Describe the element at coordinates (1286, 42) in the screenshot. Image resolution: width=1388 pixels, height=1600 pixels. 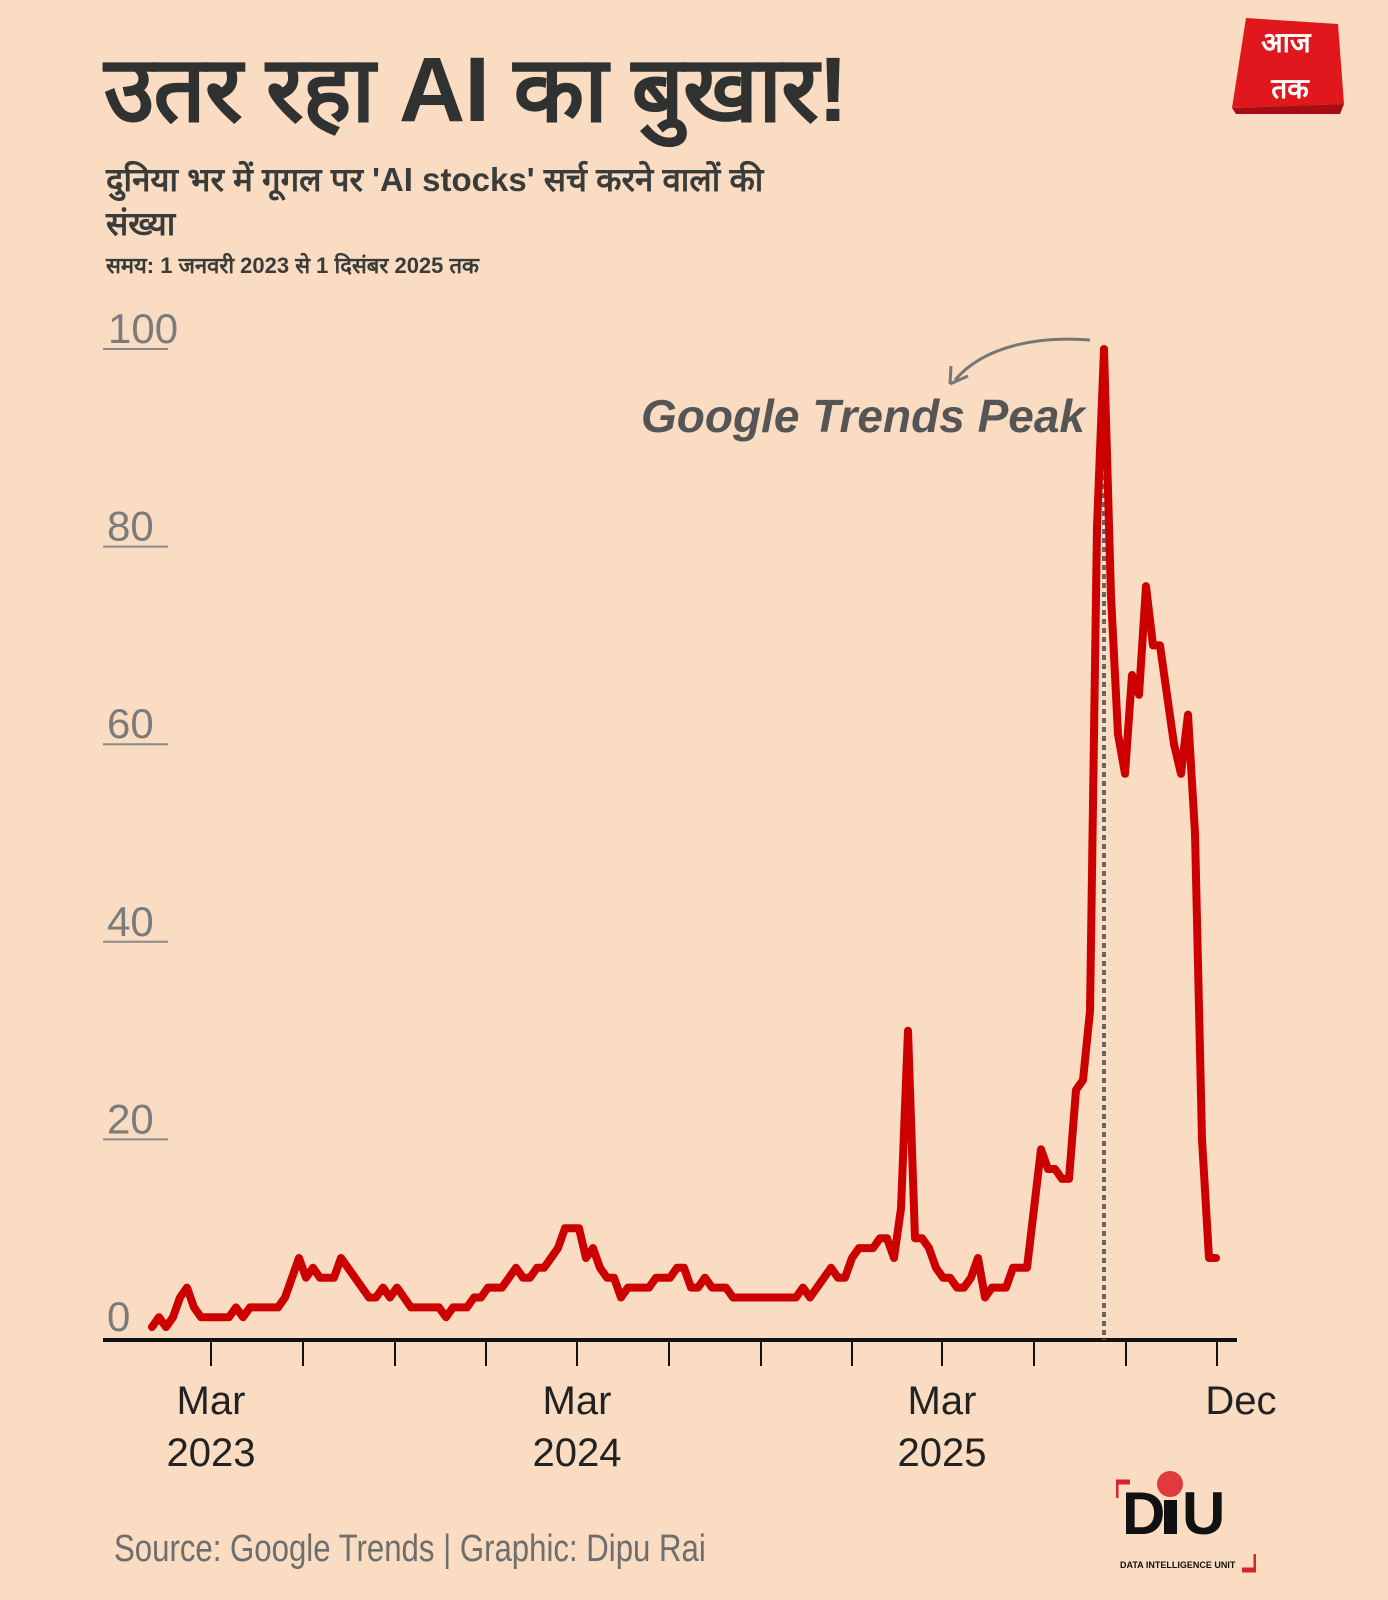
I see `logo-text-line1: आज` at that location.